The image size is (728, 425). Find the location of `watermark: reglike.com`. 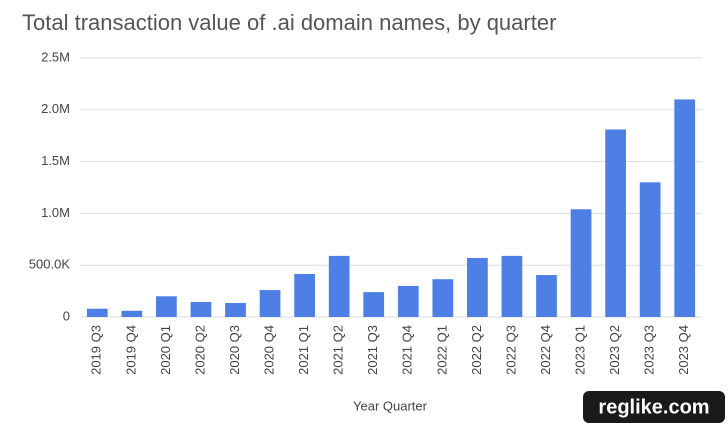

watermark: reglike.com is located at coordinates (653, 407).